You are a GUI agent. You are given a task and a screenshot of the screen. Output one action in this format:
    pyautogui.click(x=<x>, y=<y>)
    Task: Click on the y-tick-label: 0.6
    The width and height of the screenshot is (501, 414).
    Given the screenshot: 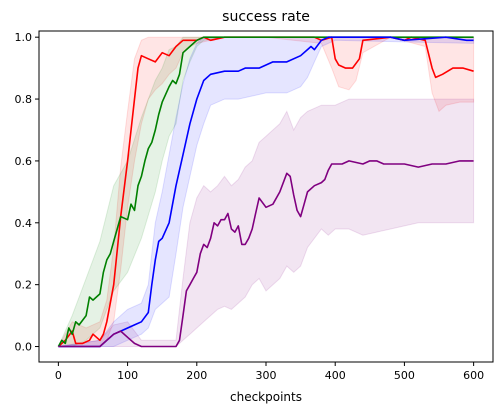 What is the action you would take?
    pyautogui.click(x=24, y=161)
    